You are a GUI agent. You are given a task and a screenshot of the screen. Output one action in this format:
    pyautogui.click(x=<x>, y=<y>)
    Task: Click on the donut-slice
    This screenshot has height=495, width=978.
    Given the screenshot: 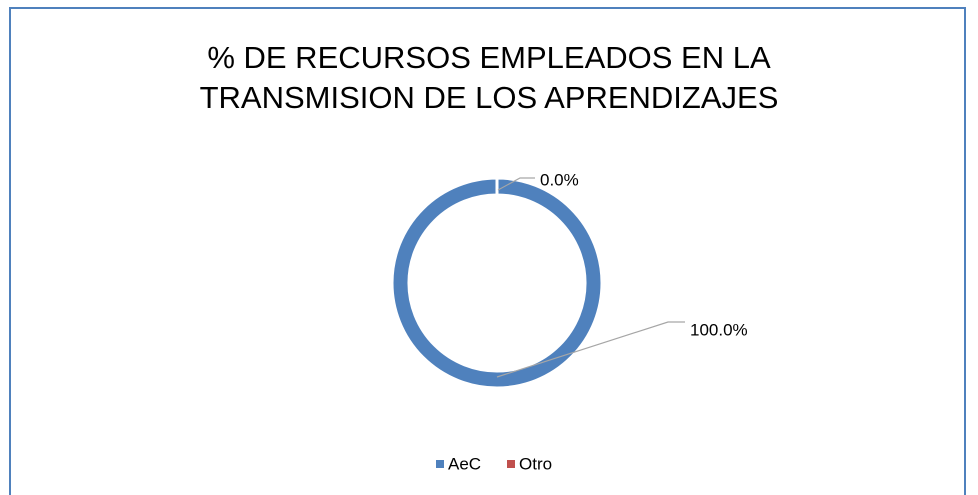 What is the action you would take?
    pyautogui.click(x=497, y=283)
    